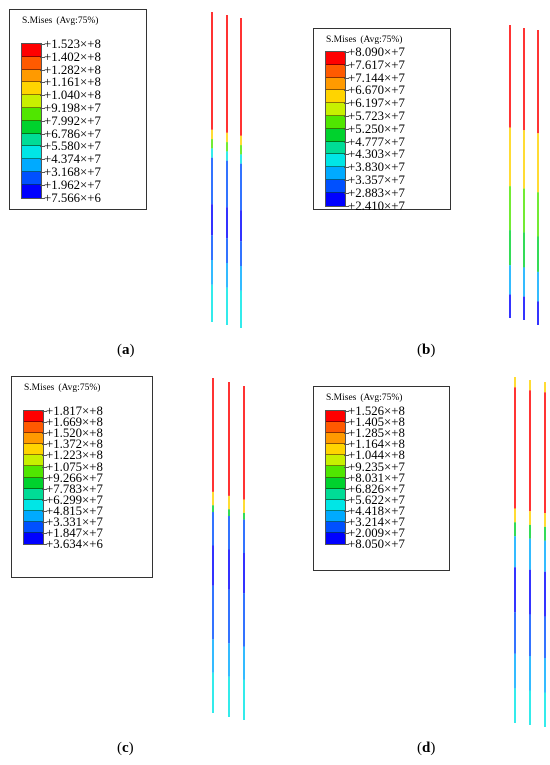  Describe the element at coordinates (70, 95) in the screenshot. I see `legend-value: +1.040×+8` at that location.